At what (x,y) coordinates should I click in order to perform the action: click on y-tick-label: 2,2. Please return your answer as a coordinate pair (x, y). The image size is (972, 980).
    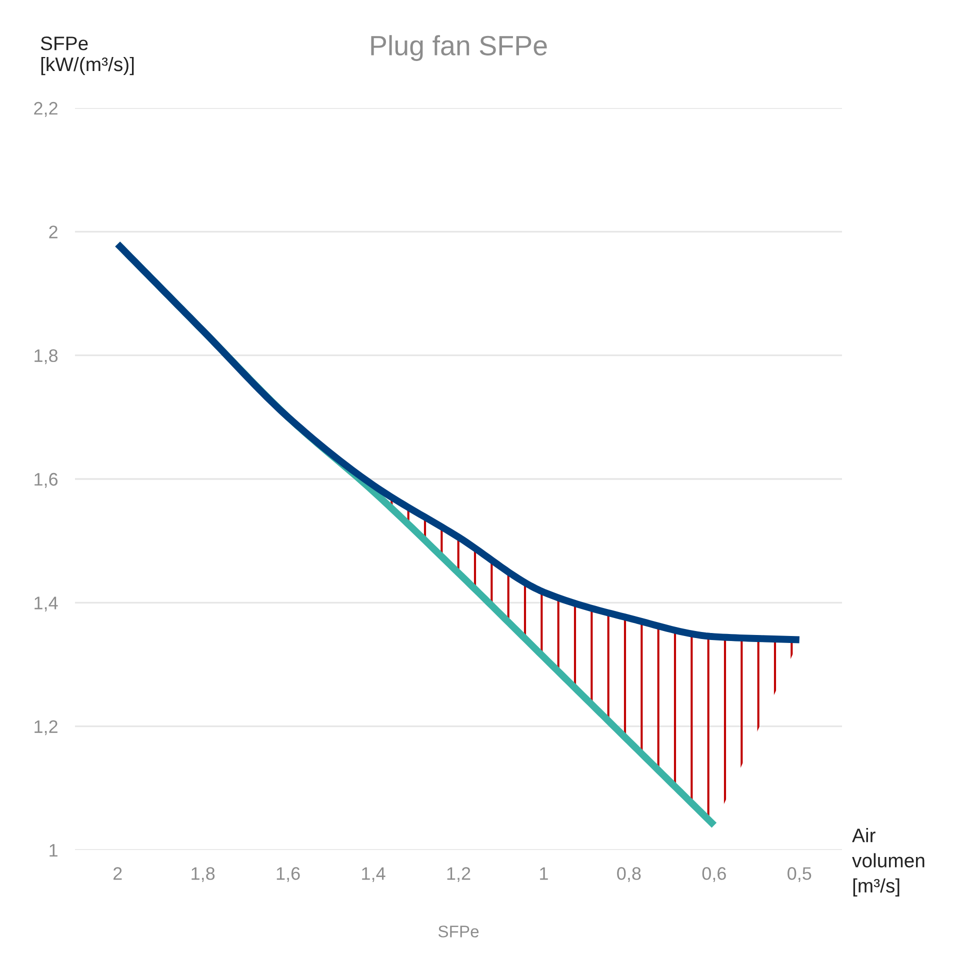
    Looking at the image, I should click on (46, 109).